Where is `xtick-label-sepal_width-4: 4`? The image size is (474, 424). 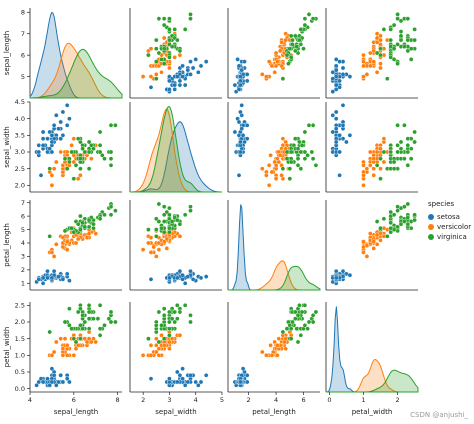
xtick-label-sepal_width-4: 4 is located at coordinates (196, 400).